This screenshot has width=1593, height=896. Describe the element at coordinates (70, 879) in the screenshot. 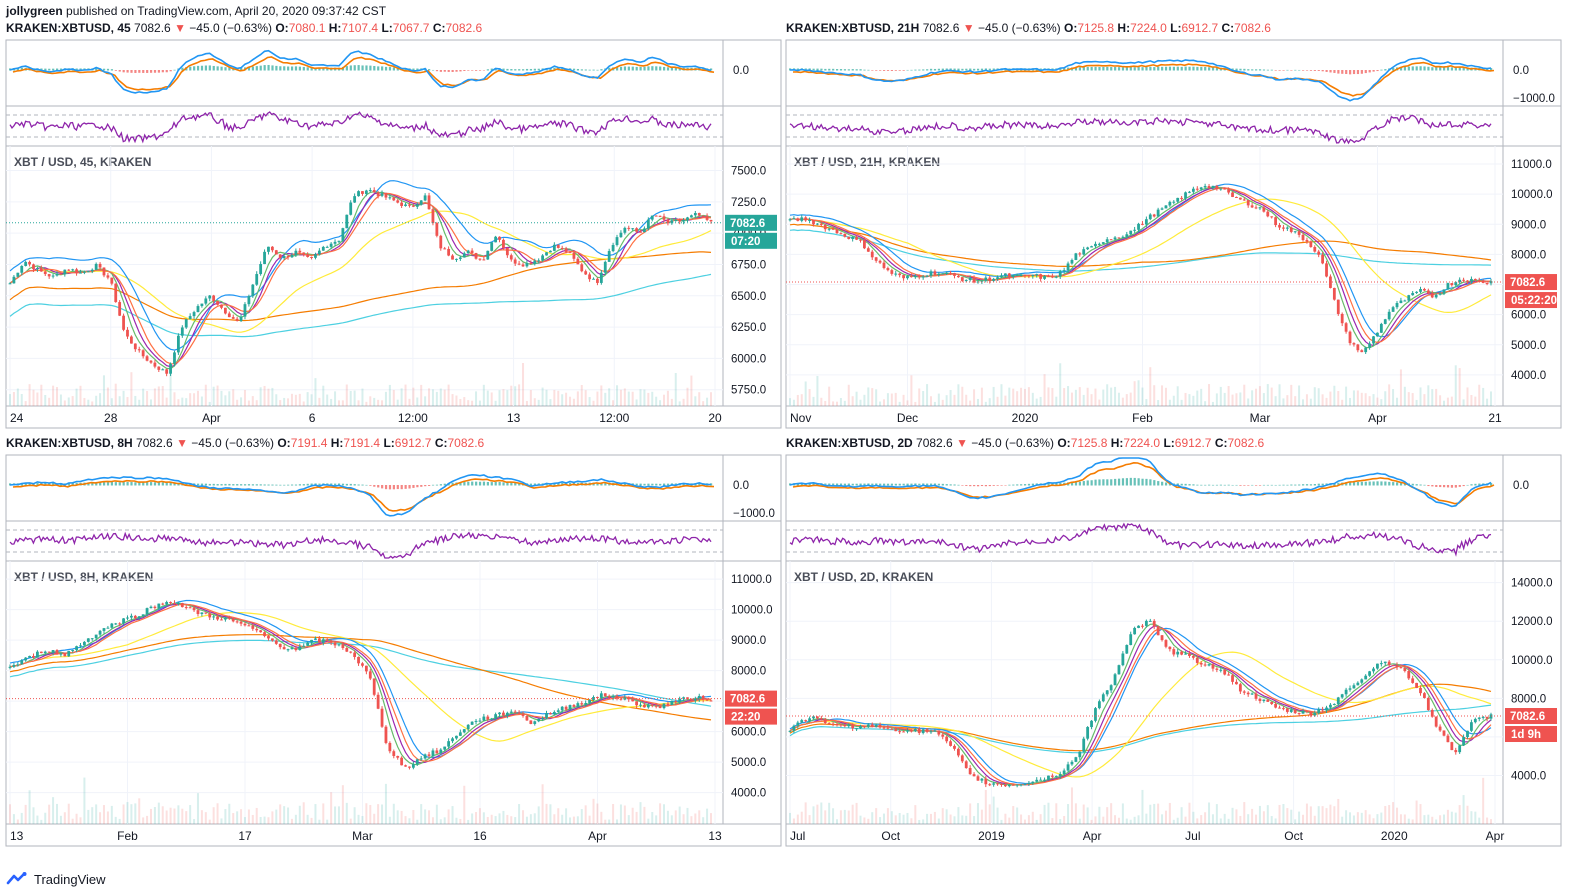

I see `footer-brand: TradingView` at that location.